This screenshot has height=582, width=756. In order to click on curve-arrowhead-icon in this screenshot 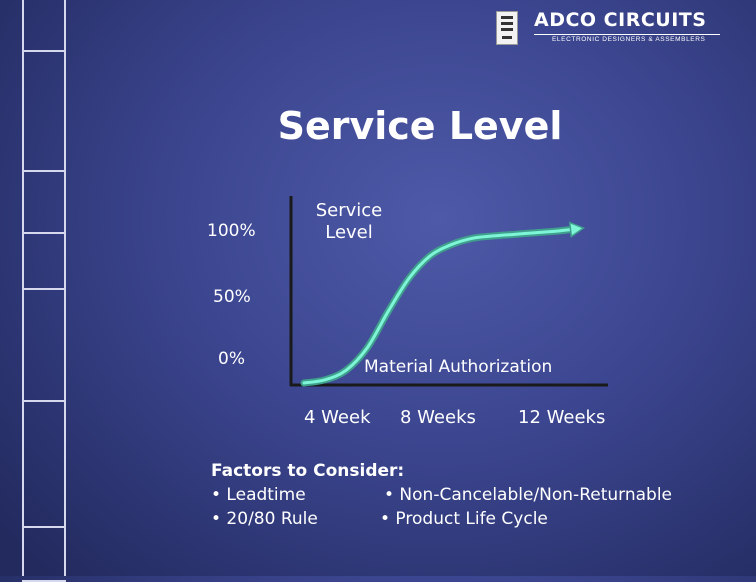, I will do `click(577, 229)`.